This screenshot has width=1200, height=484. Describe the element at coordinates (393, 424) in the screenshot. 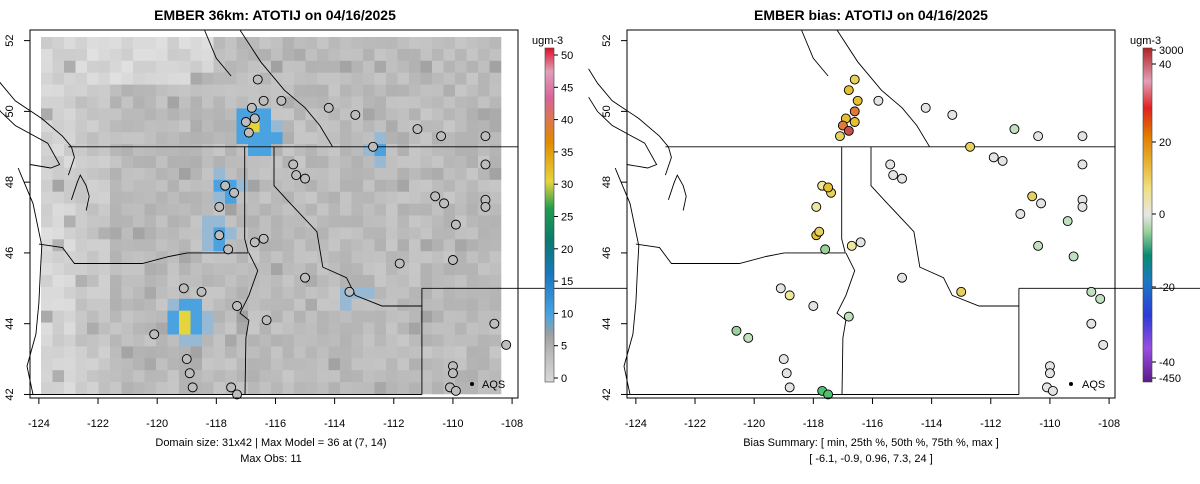

I see `left-x-tick-label: -112` at that location.